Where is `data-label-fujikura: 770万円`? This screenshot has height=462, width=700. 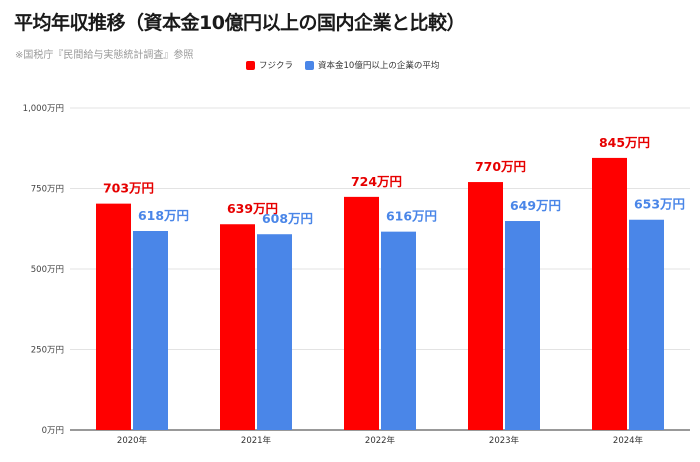 data-label-fujikura: 770万円 is located at coordinates (500, 166).